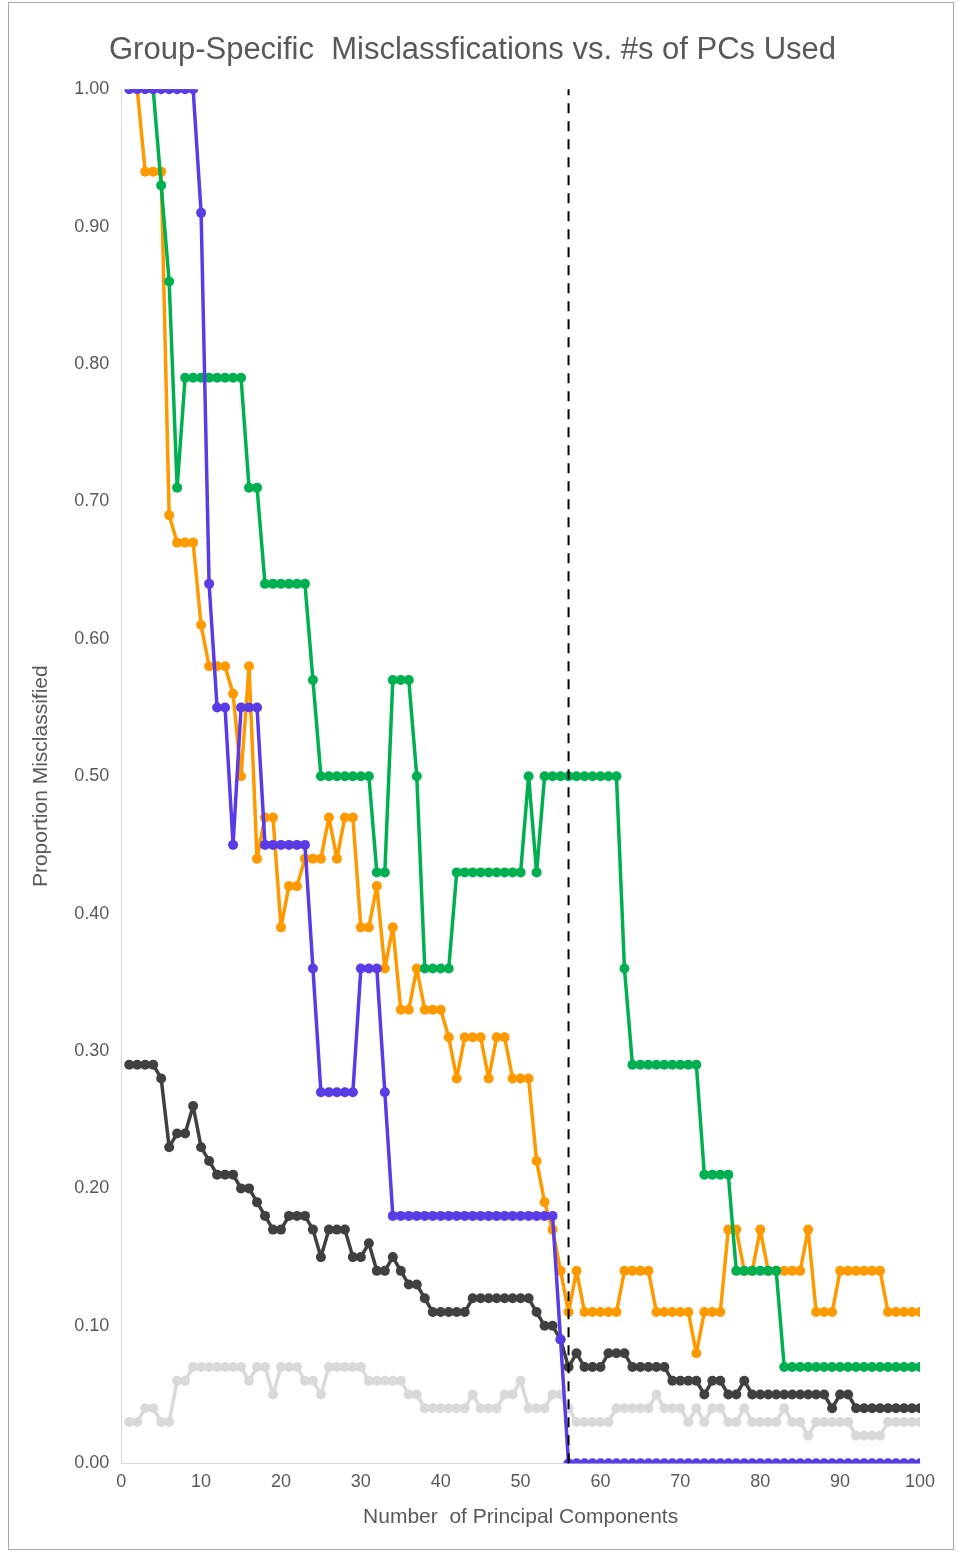 The height and width of the screenshot is (1554, 960). Describe the element at coordinates (472, 49) in the screenshot. I see `chart-title: Group-Specific Misclassfications vs. #s of PCs Used` at that location.